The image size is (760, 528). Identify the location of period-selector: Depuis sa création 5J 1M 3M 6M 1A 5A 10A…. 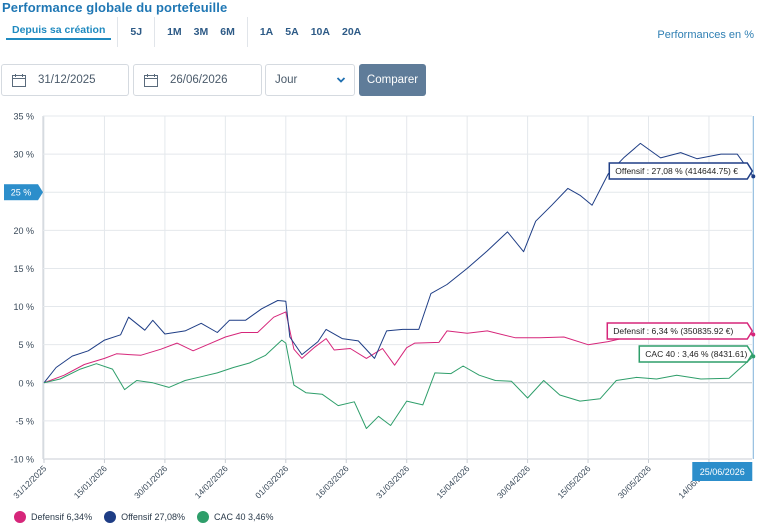
(186, 32).